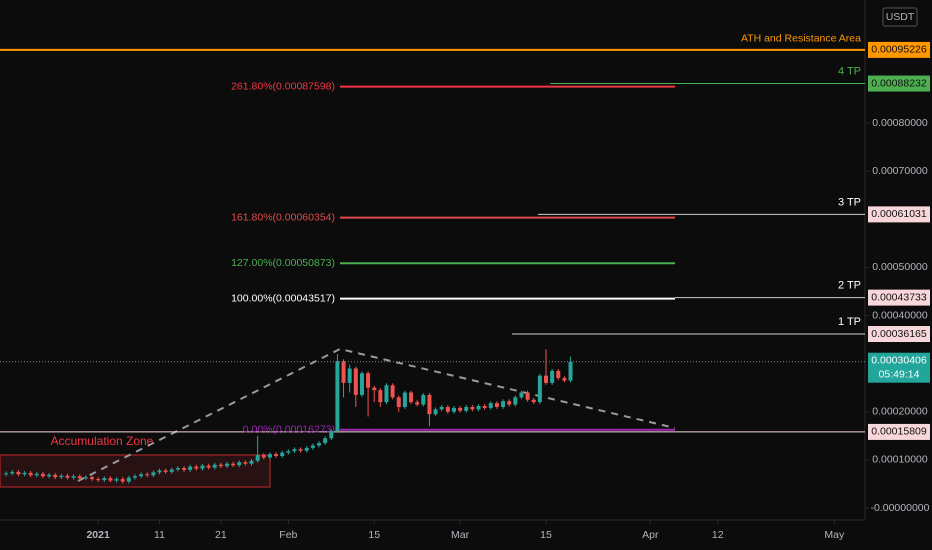  I want to click on last-price-tag, so click(899, 367).